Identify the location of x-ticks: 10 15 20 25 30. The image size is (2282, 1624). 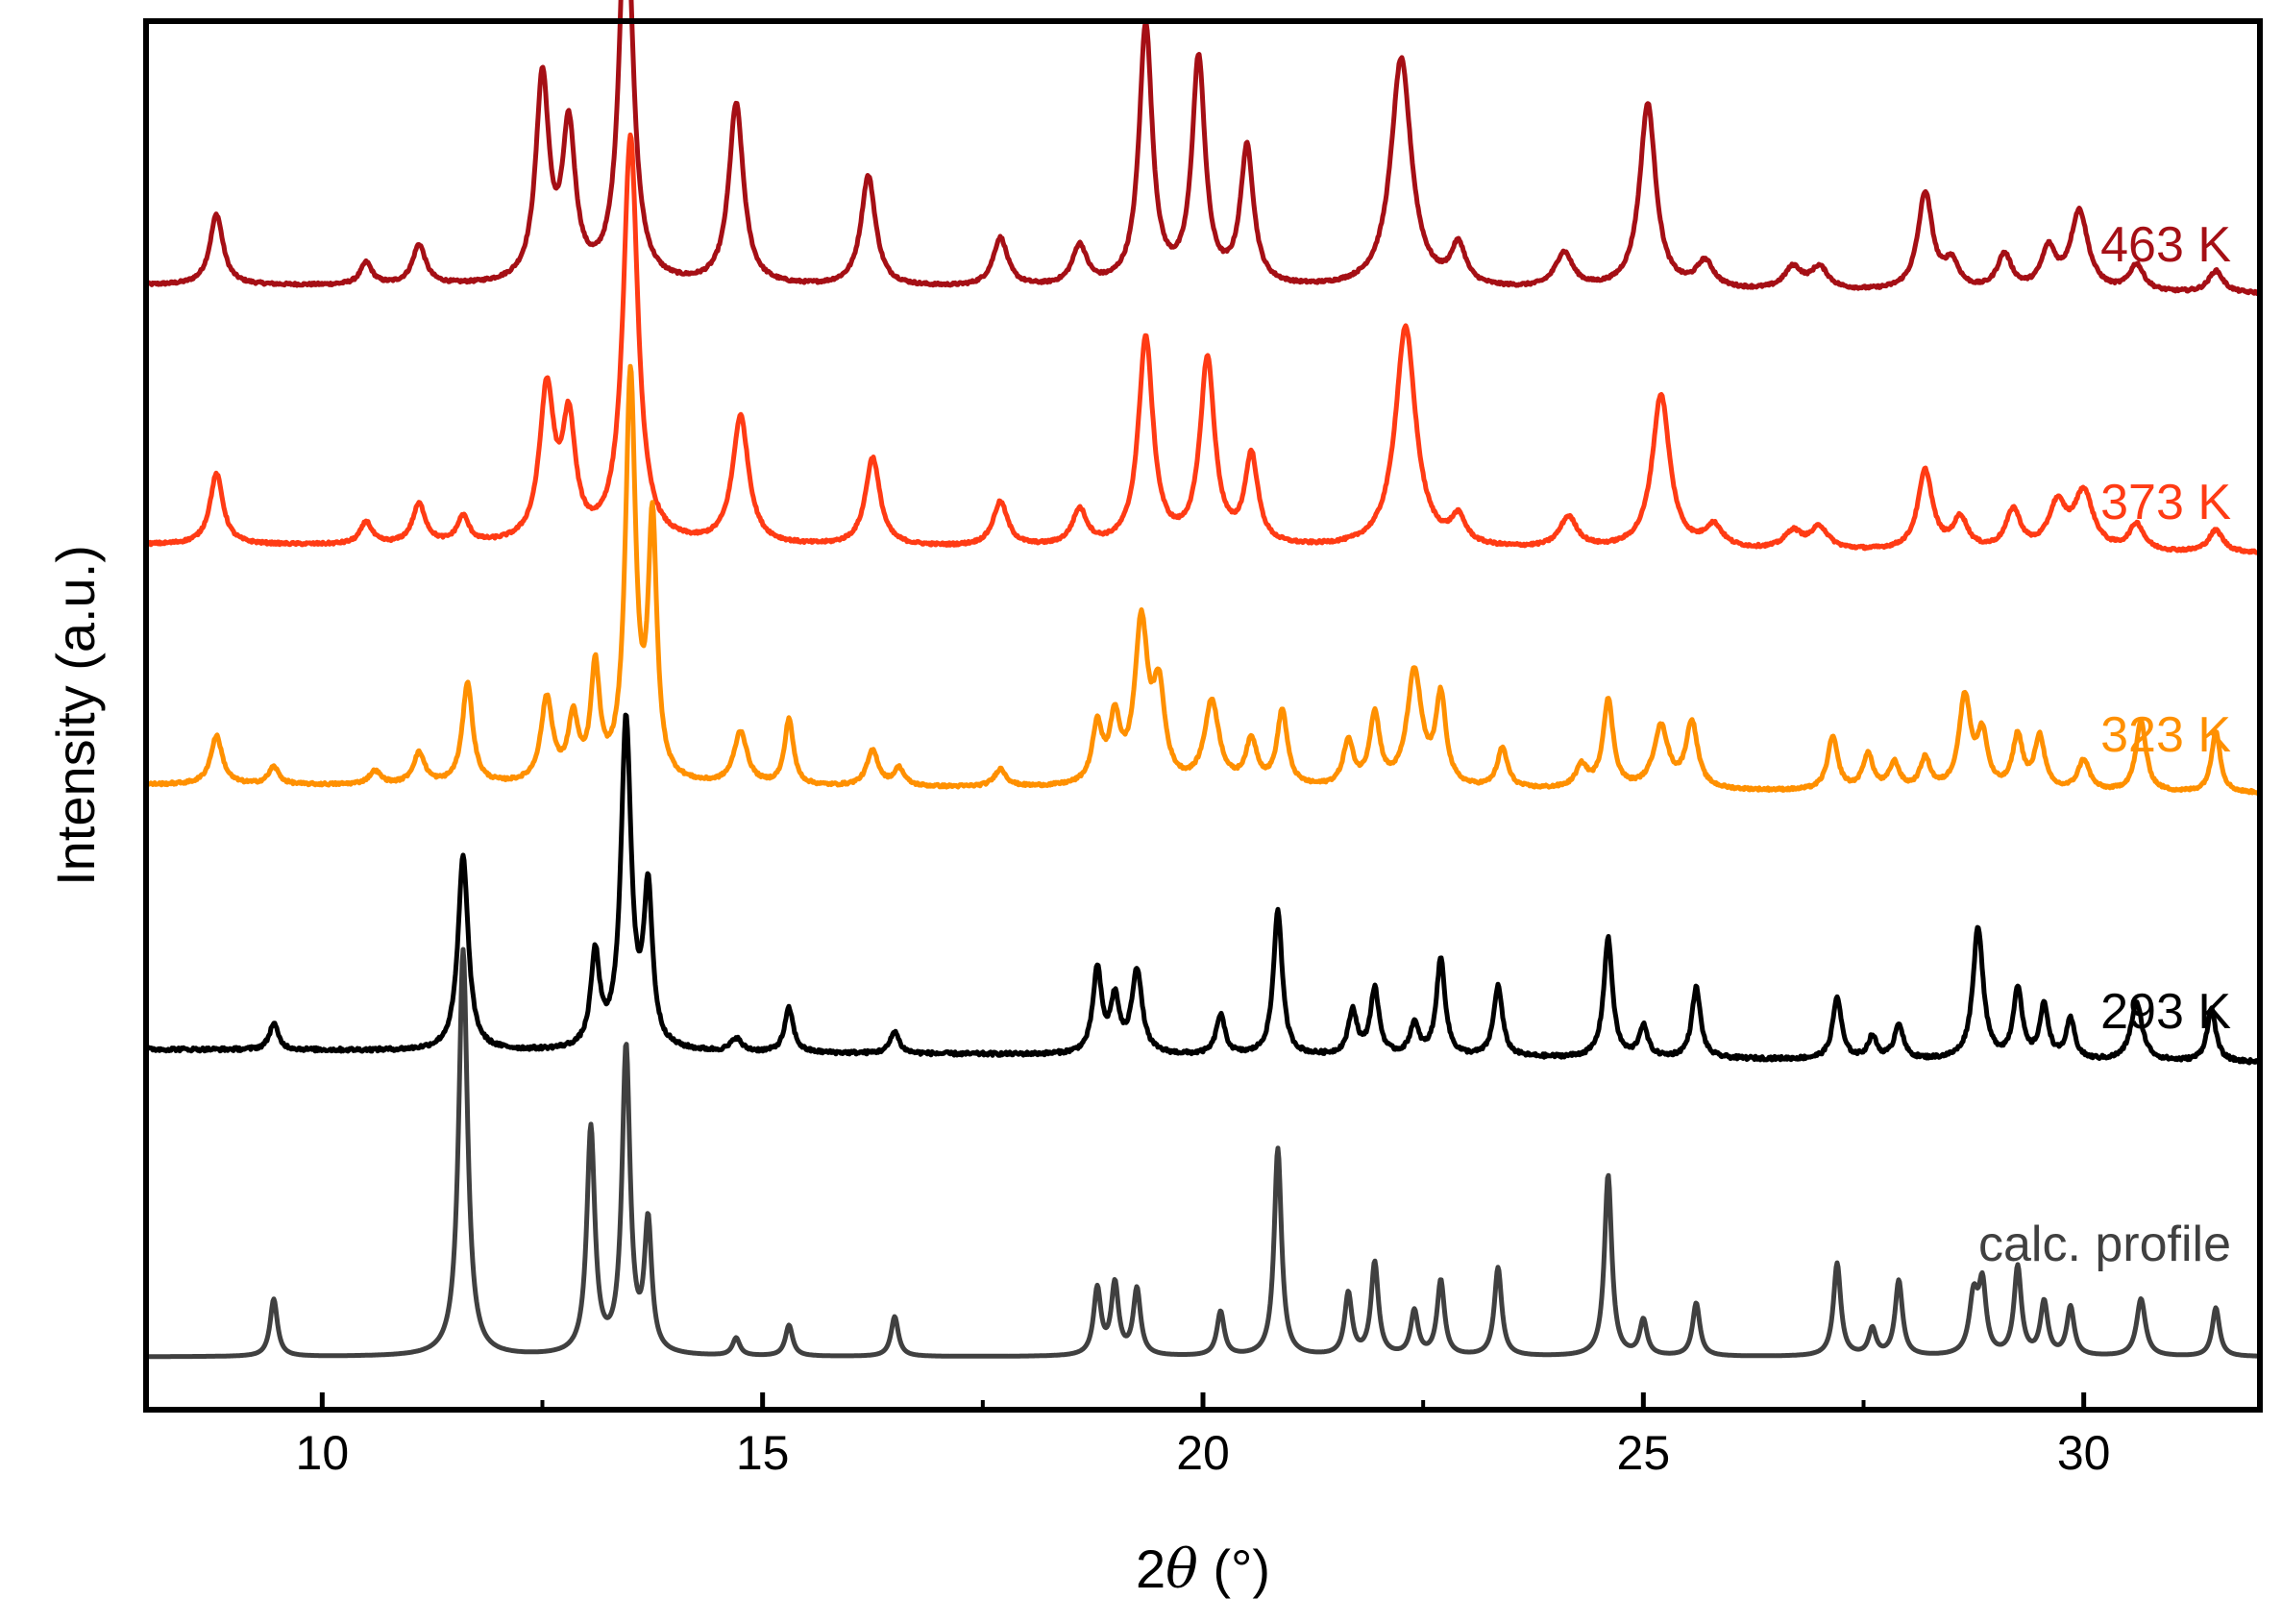
(1203, 1436).